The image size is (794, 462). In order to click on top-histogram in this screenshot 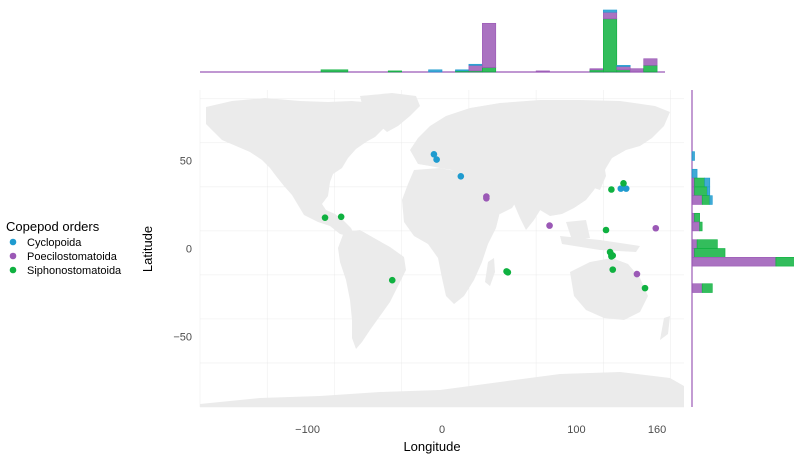, I will do `click(432, 41)`.